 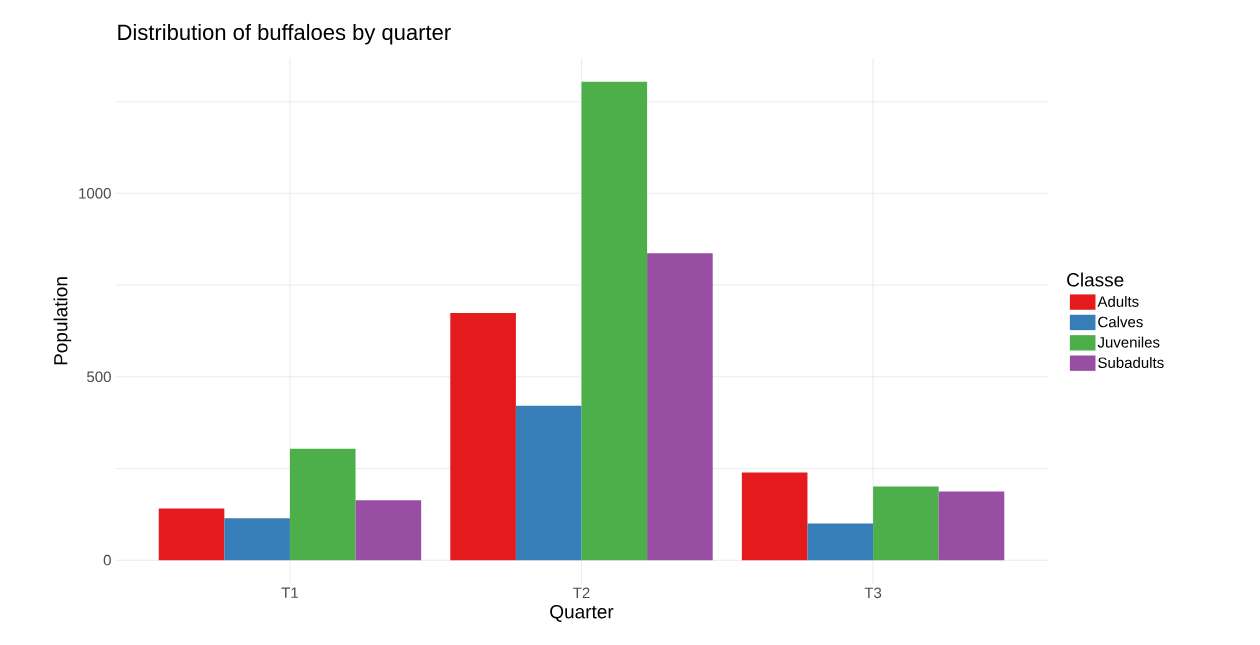 What do you see at coordinates (1120, 322) in the screenshot?
I see `legend-label: Calves` at bounding box center [1120, 322].